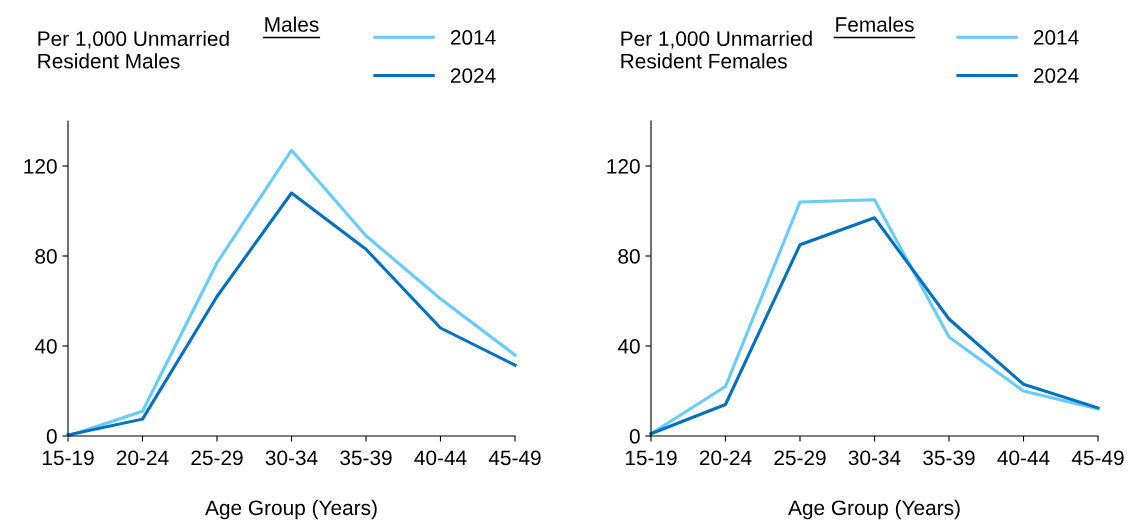 This screenshot has height=525, width=1130. Describe the element at coordinates (875, 24) in the screenshot. I see `chart-title: Females` at that location.